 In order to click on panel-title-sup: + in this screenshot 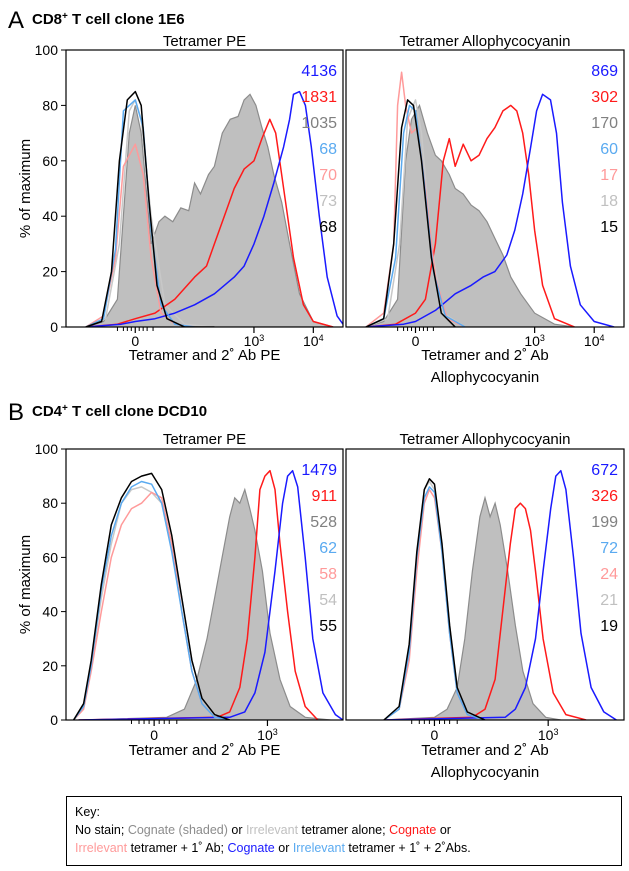, I will do `click(65, 16)`.